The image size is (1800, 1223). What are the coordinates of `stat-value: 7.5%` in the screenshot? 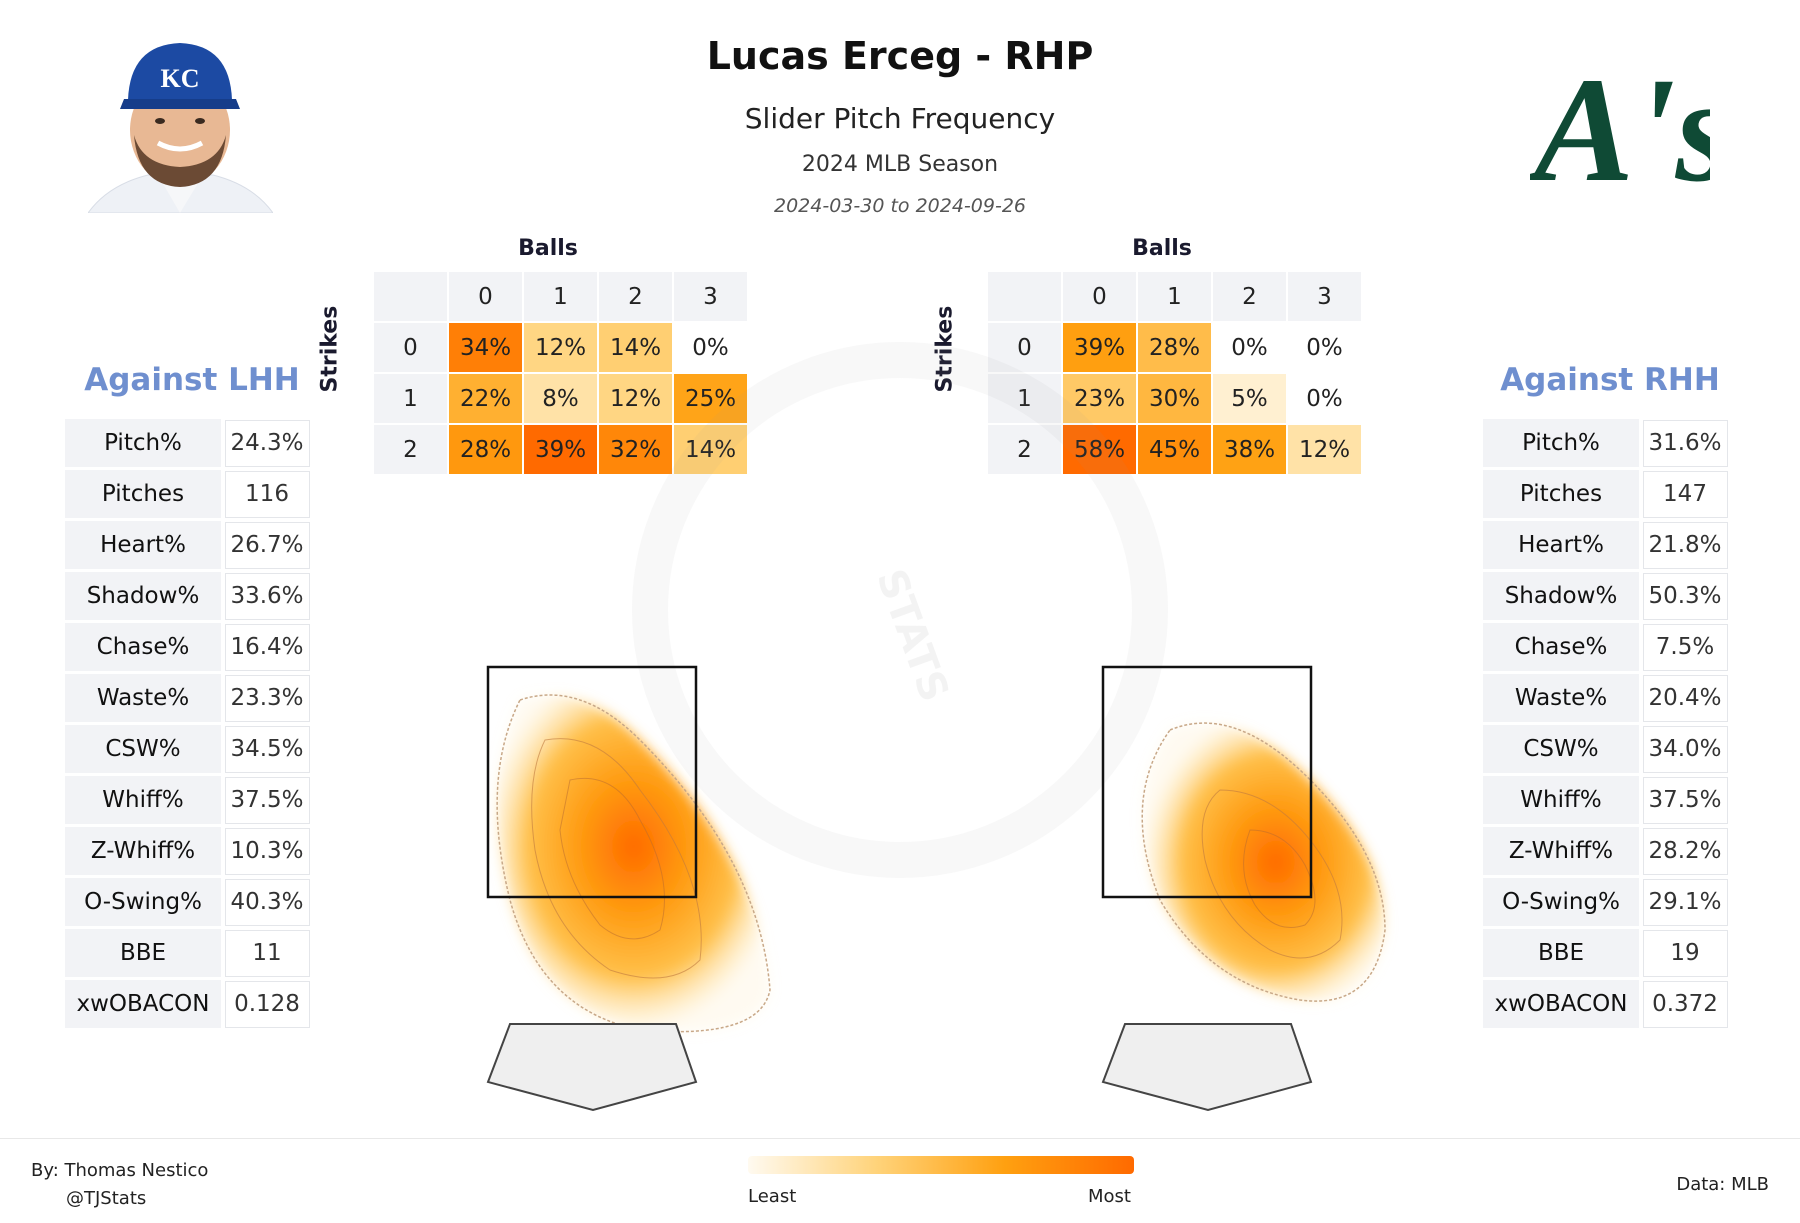 It's located at (1685, 647).